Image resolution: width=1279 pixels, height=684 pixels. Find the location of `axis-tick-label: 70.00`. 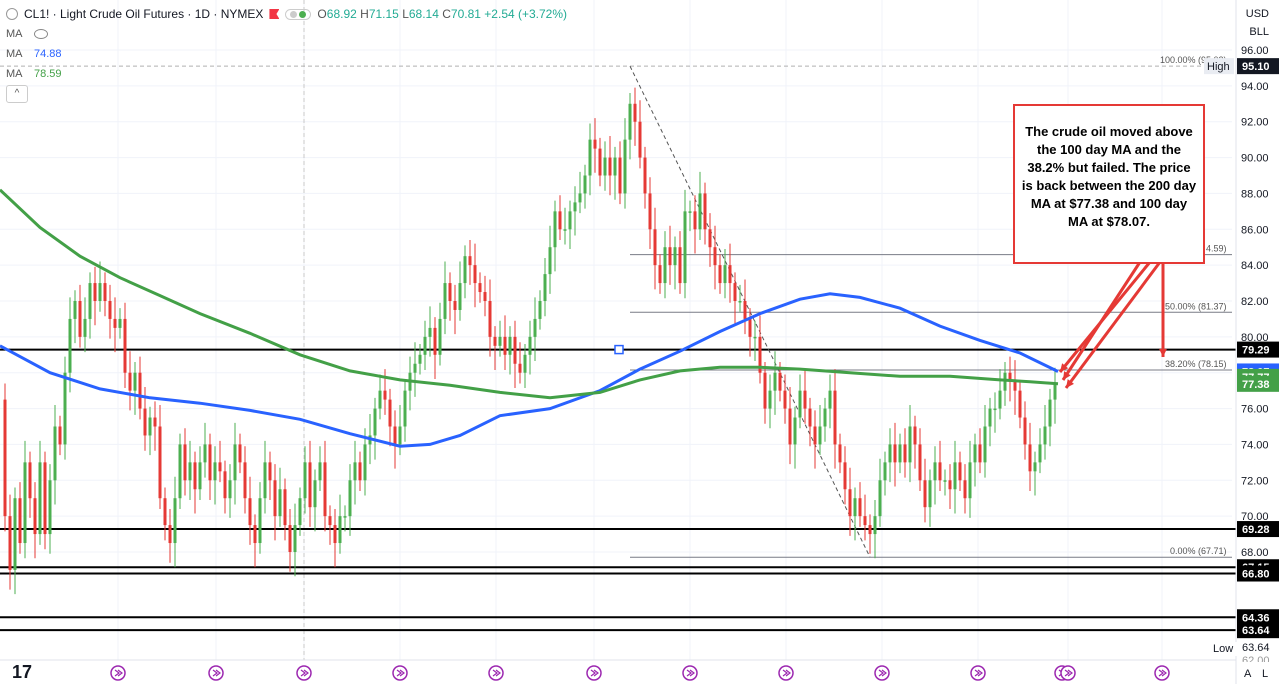

axis-tick-label: 70.00 is located at coordinates (1255, 517).